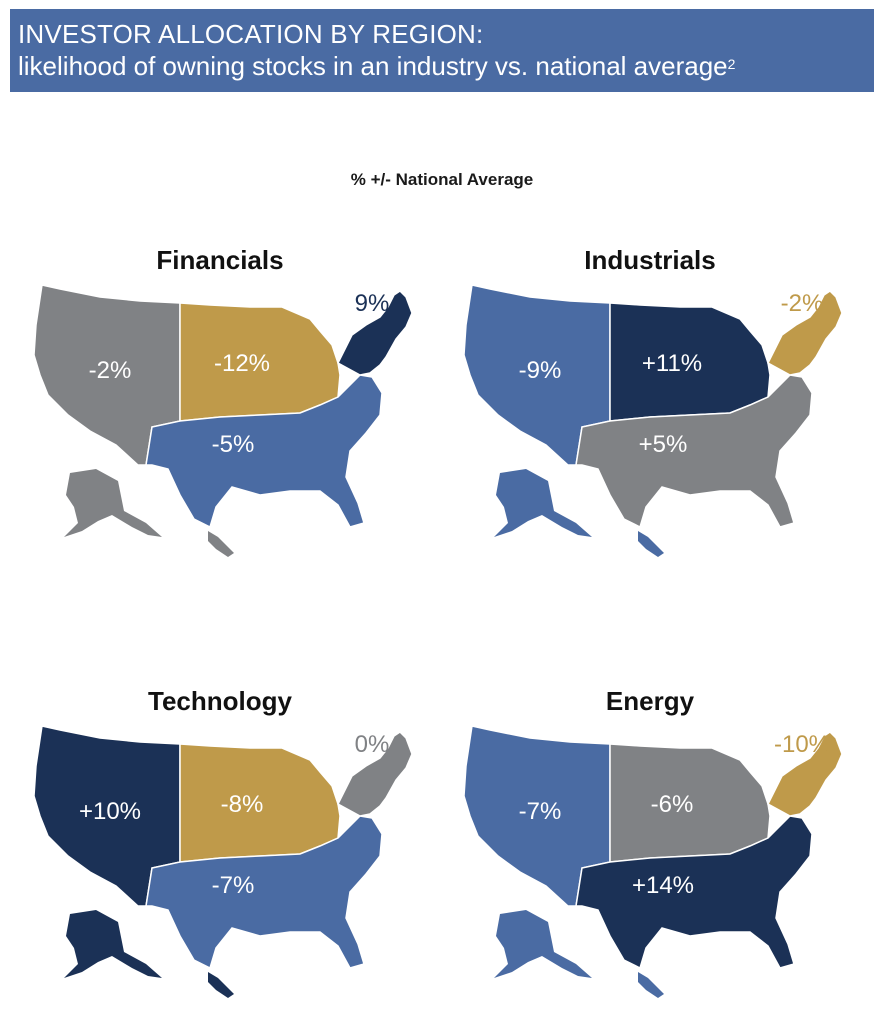 The height and width of the screenshot is (1024, 884). What do you see at coordinates (220, 260) in the screenshot?
I see `map-title: Financials` at bounding box center [220, 260].